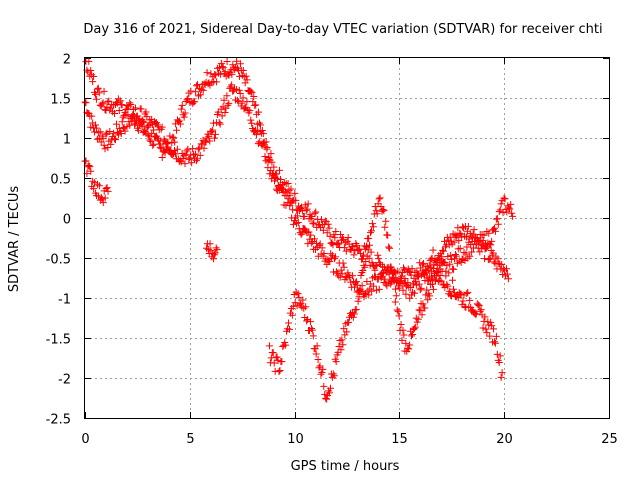  Describe the element at coordinates (64, 380) in the screenshot. I see `y-tick-label: -2` at that location.